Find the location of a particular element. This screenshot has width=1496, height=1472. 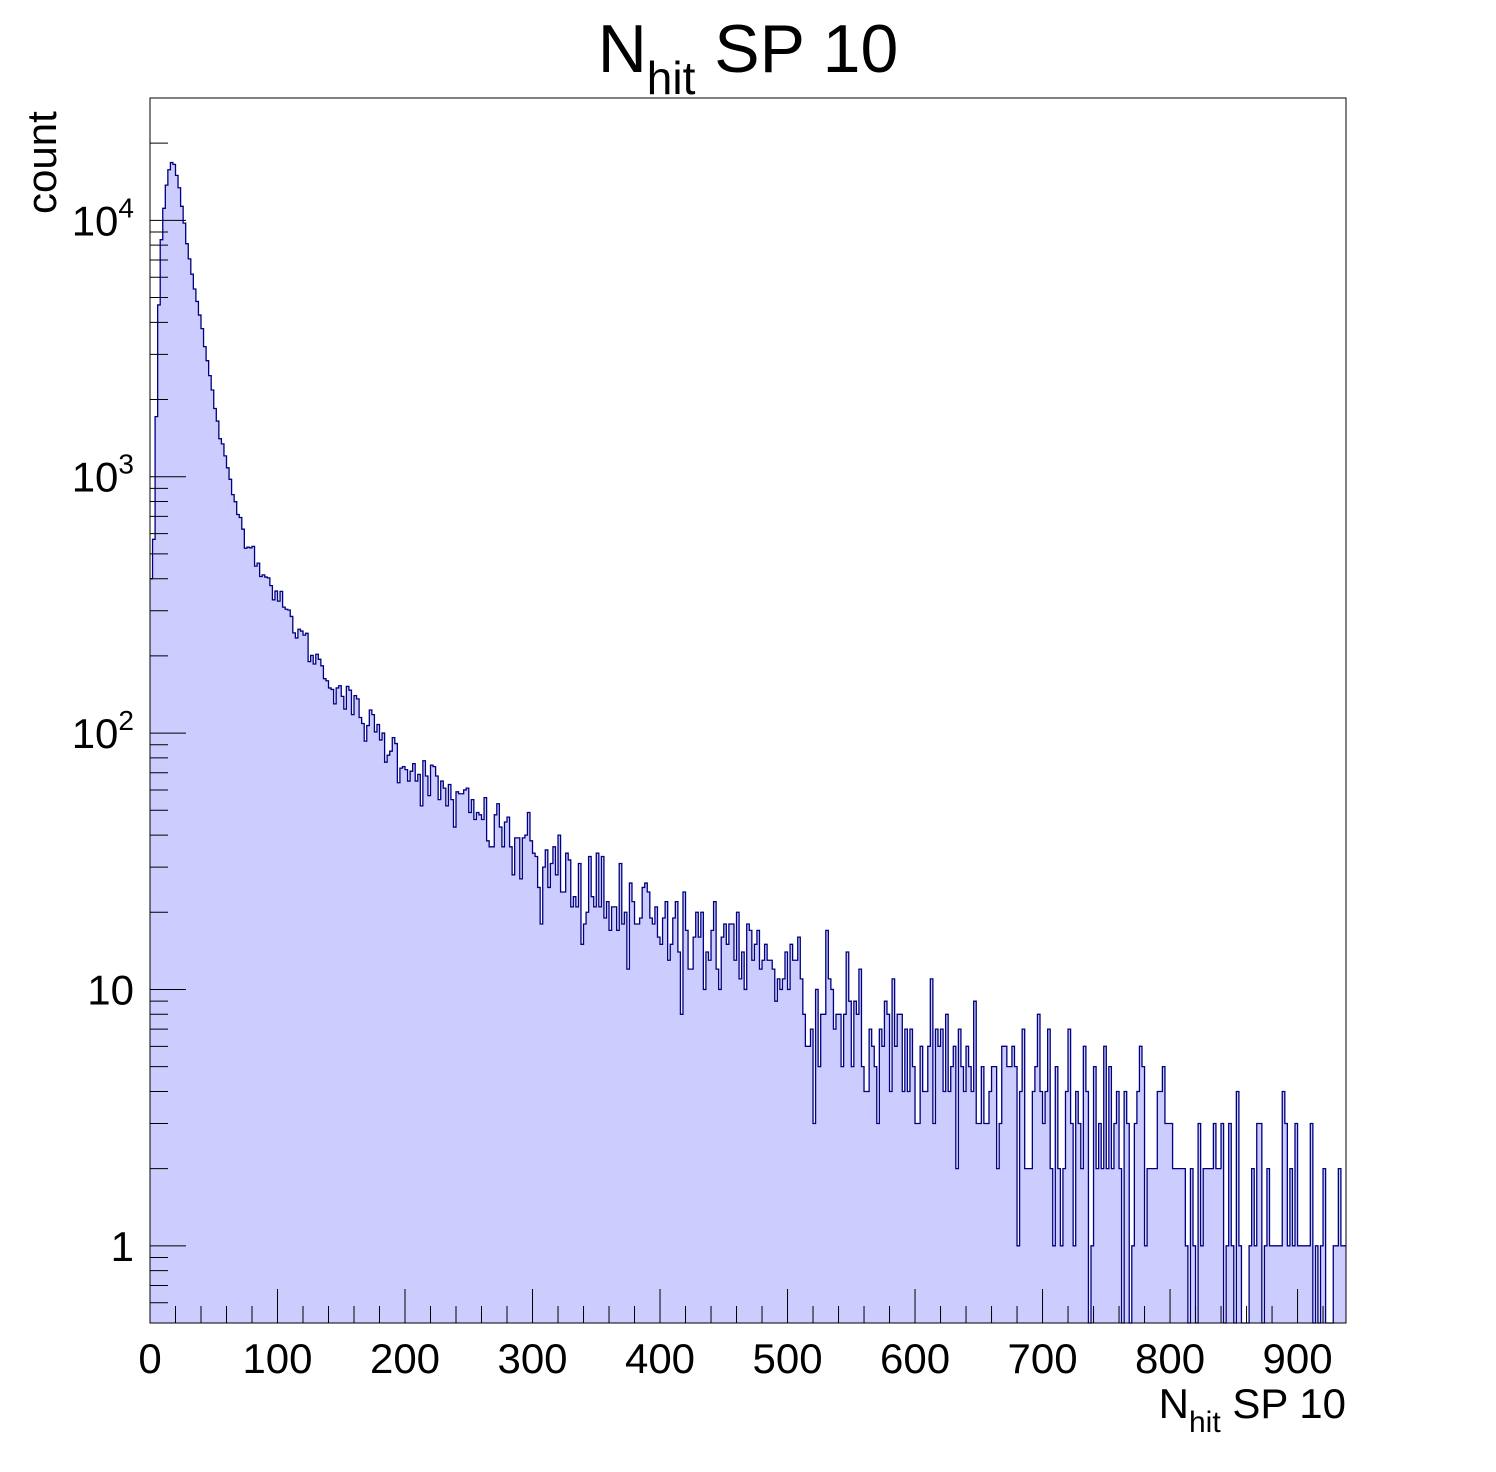

chart-title-rest: SP 10 is located at coordinates (796, 49).